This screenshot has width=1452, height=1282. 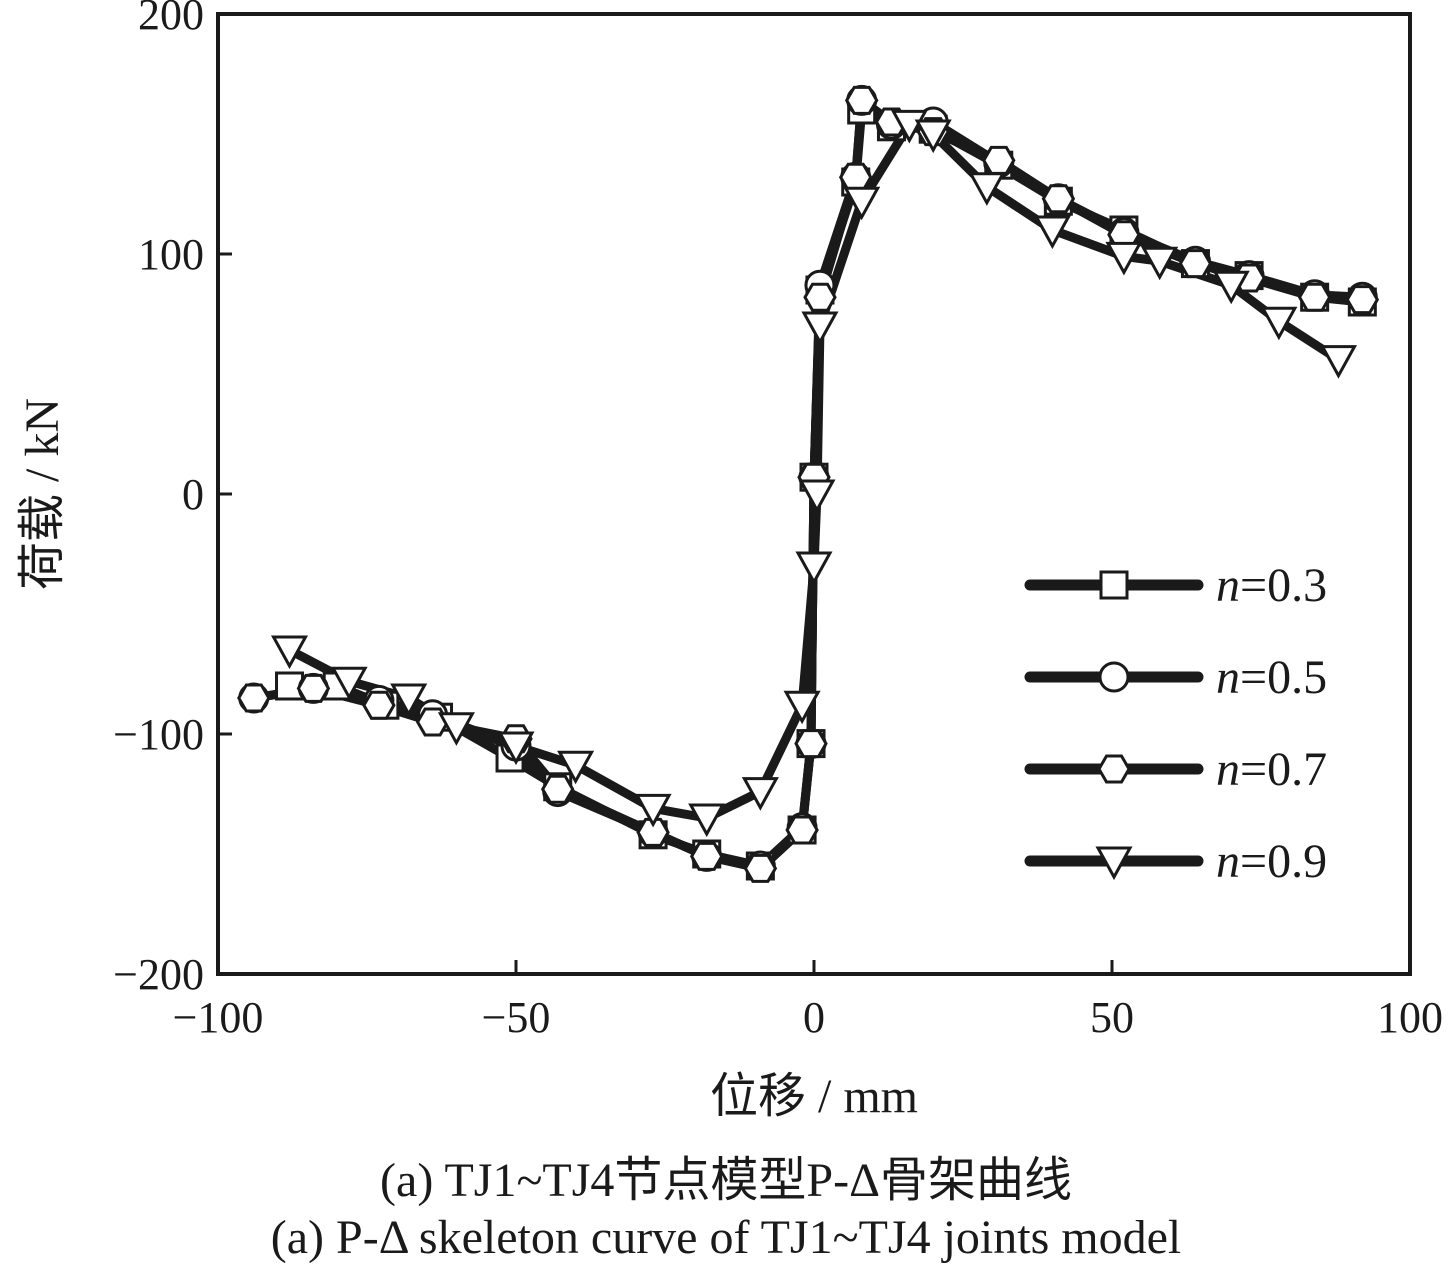 I want to click on legend-label: n=0.7, so click(x=1271, y=769).